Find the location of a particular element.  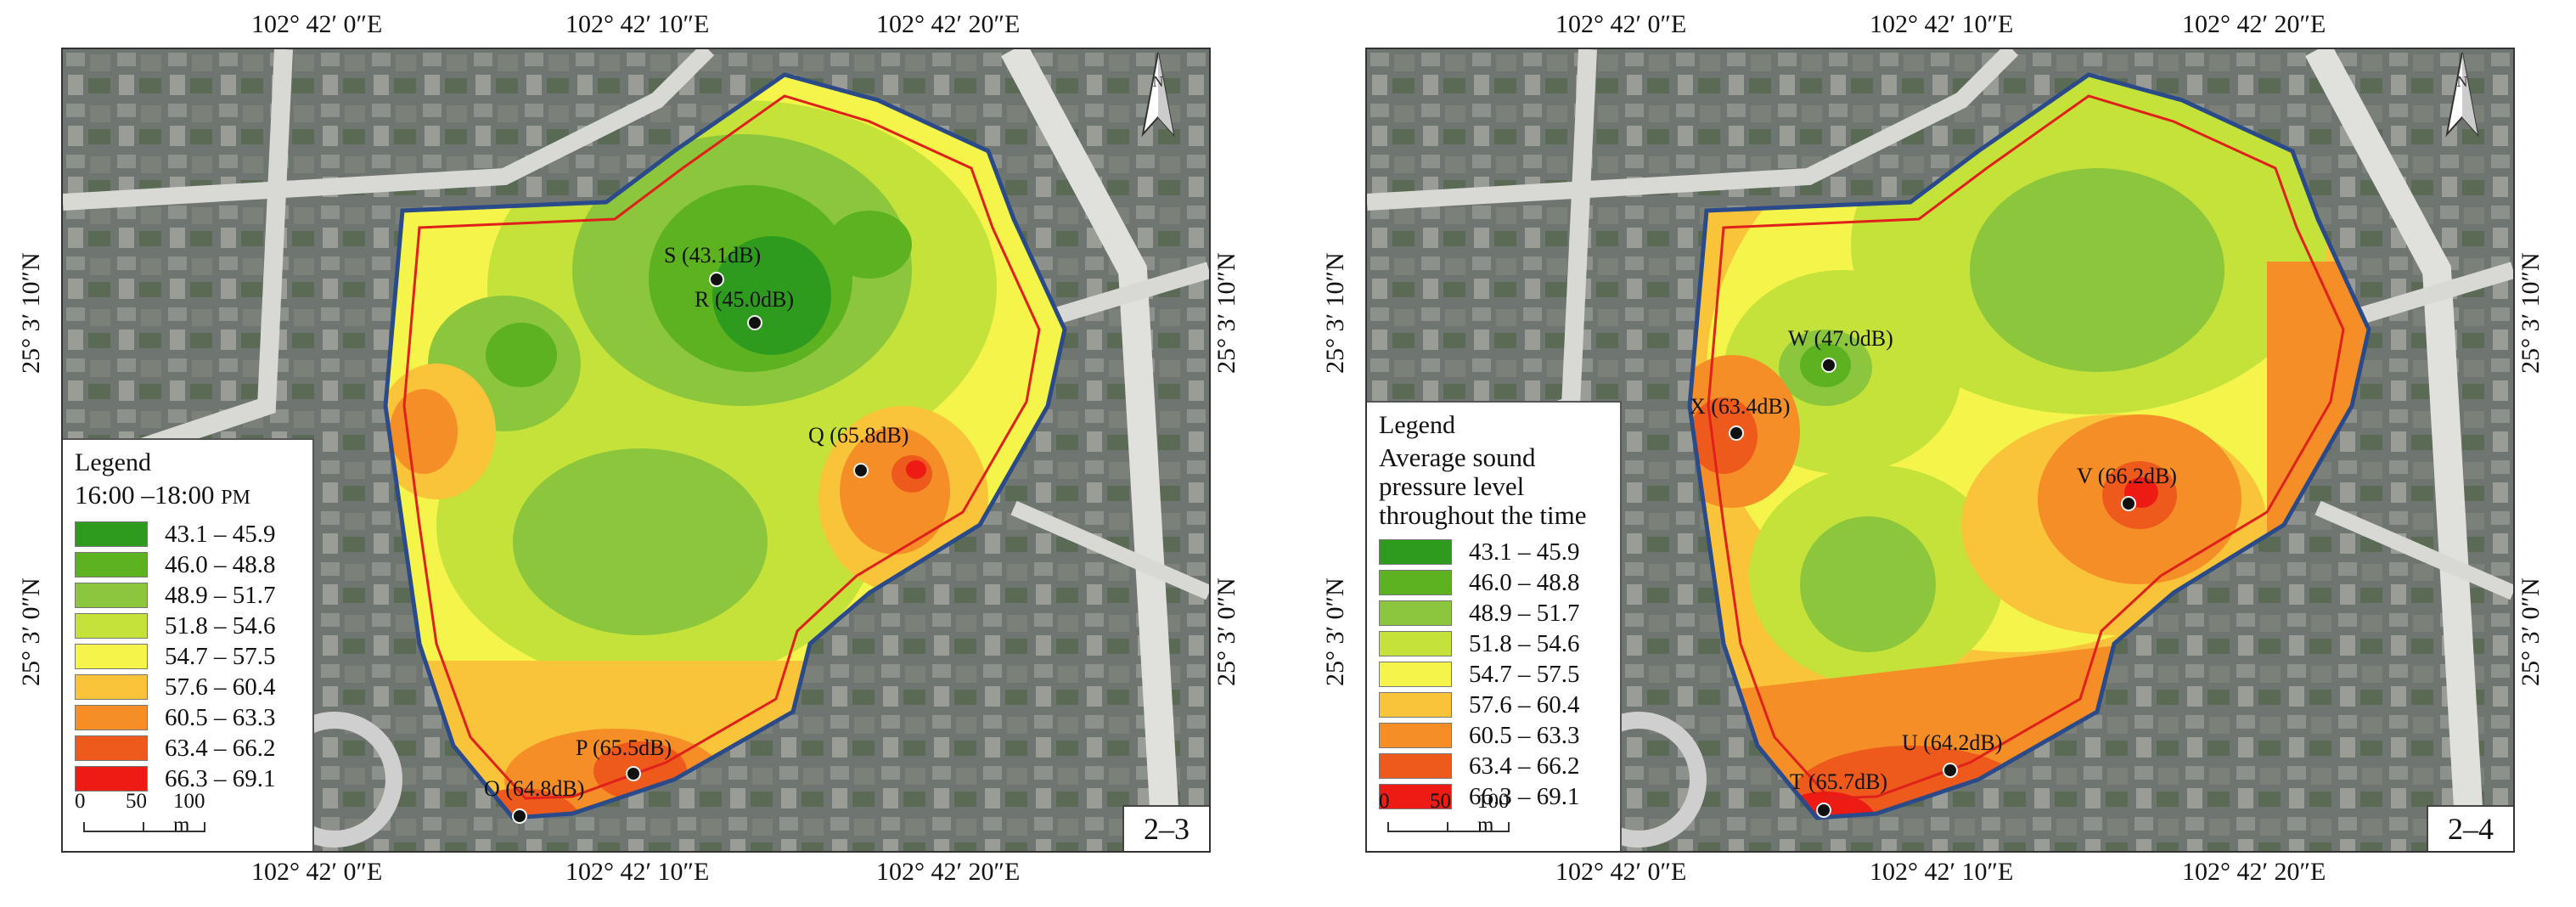

coord-top-2-panel-b: 102° 42′ 10″E is located at coordinates (1942, 24).